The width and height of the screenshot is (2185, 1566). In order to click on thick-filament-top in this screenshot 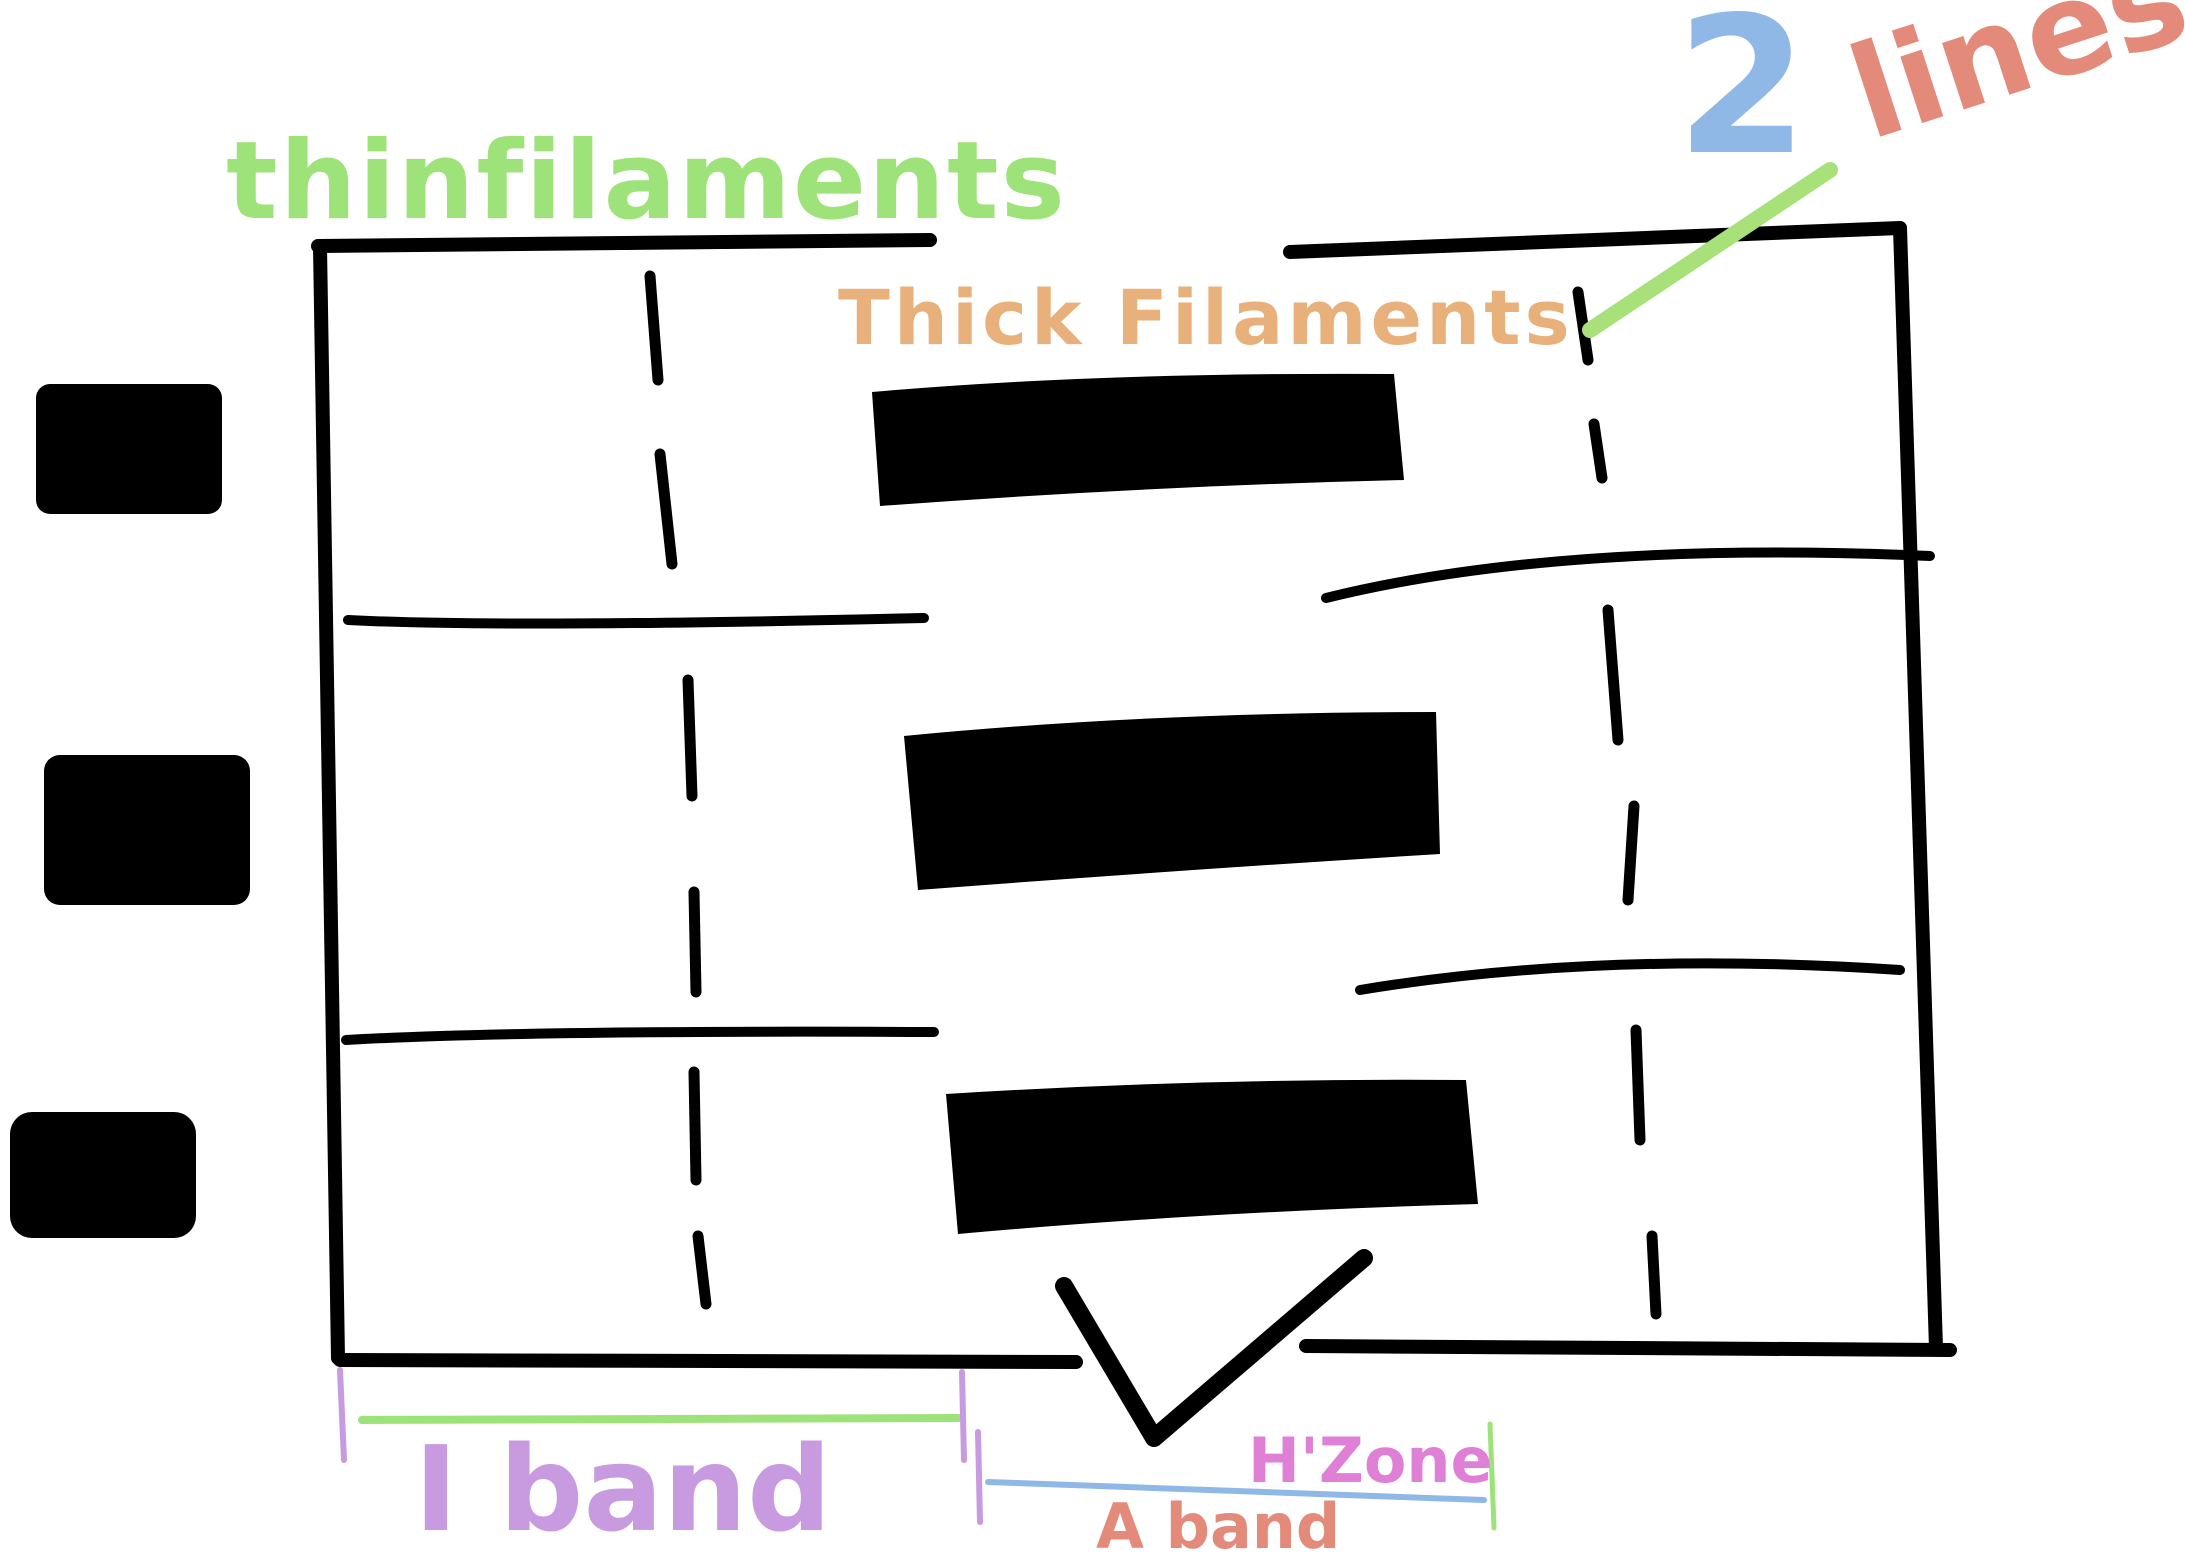, I will do `click(1138, 439)`.